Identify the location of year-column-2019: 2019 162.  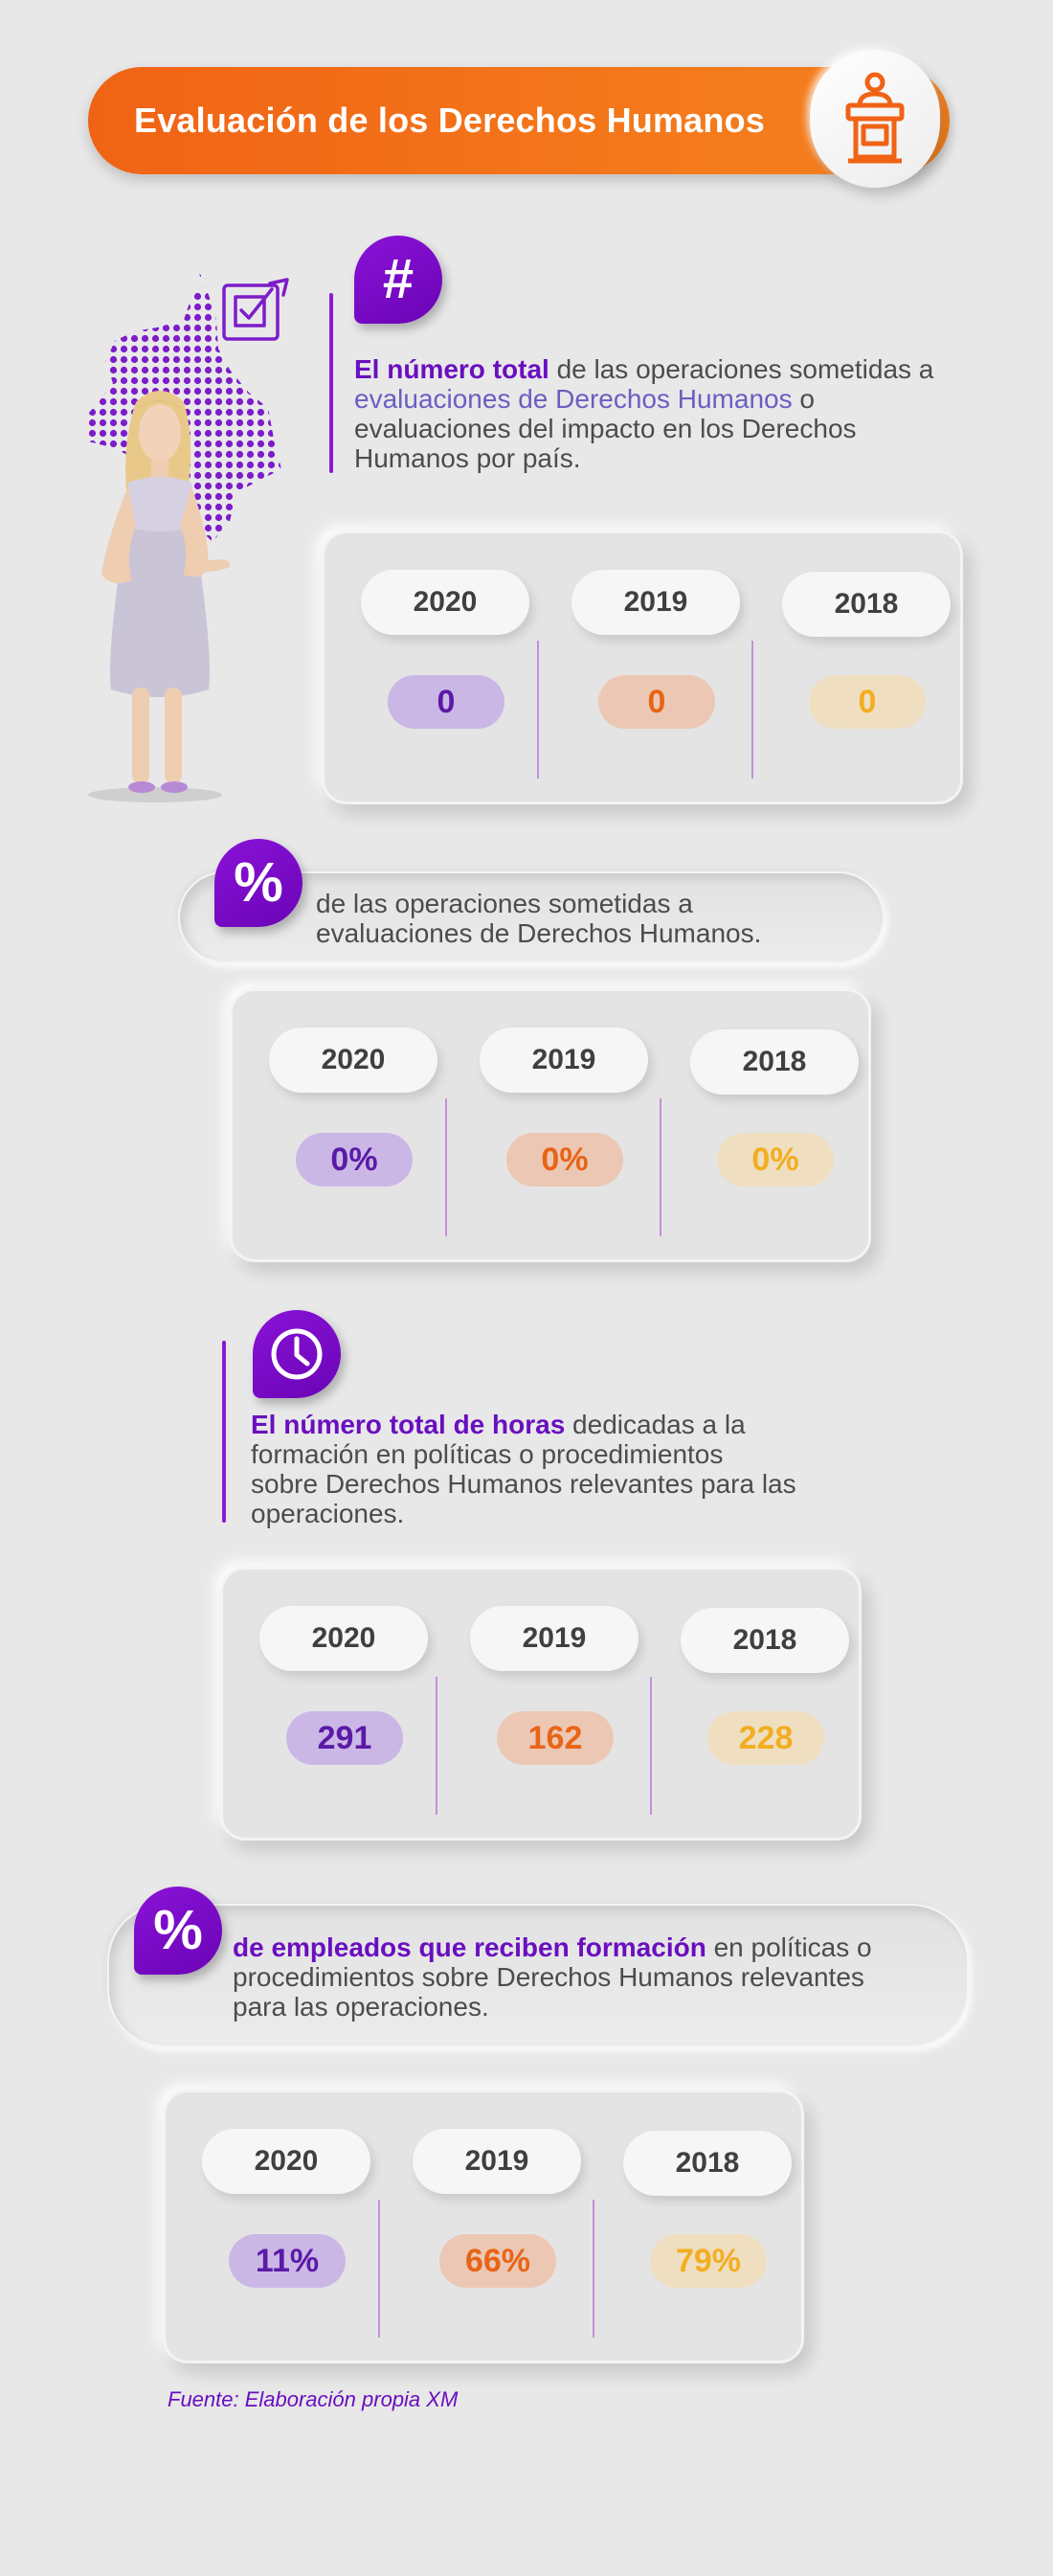
(558, 1706).